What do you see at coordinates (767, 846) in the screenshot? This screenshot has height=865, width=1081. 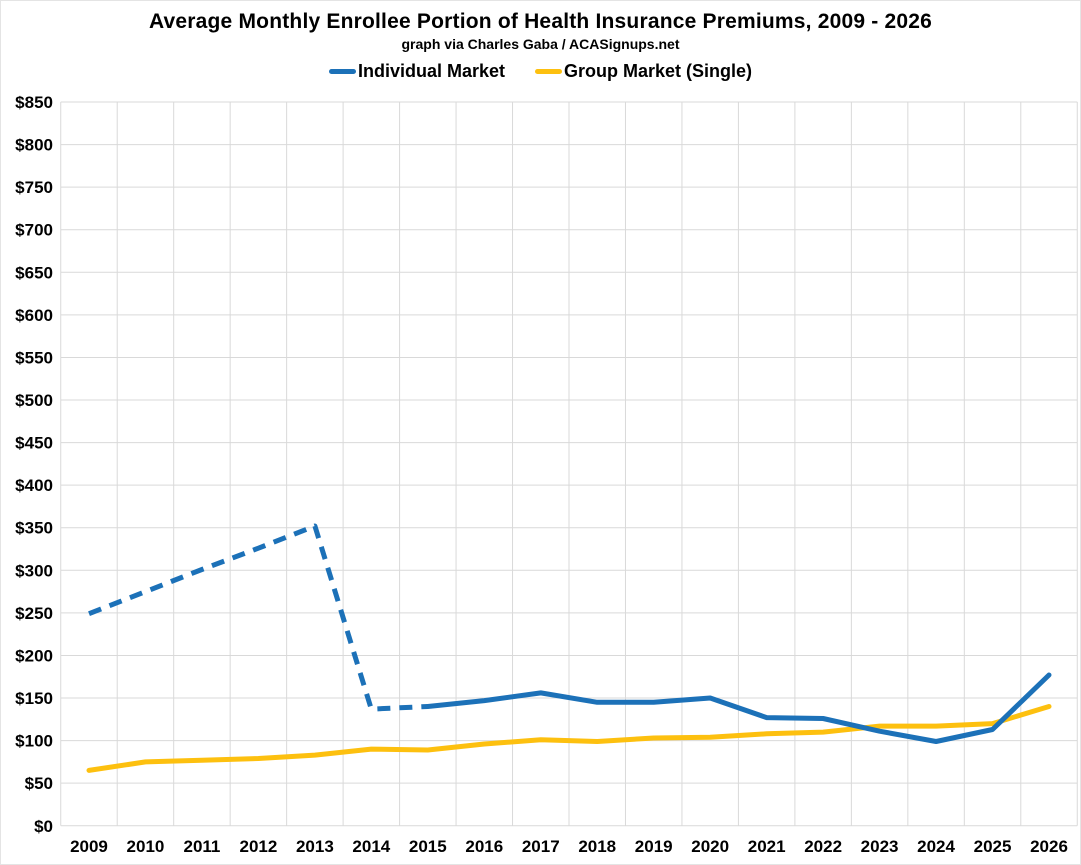 I see `x-tick-label: 2021` at bounding box center [767, 846].